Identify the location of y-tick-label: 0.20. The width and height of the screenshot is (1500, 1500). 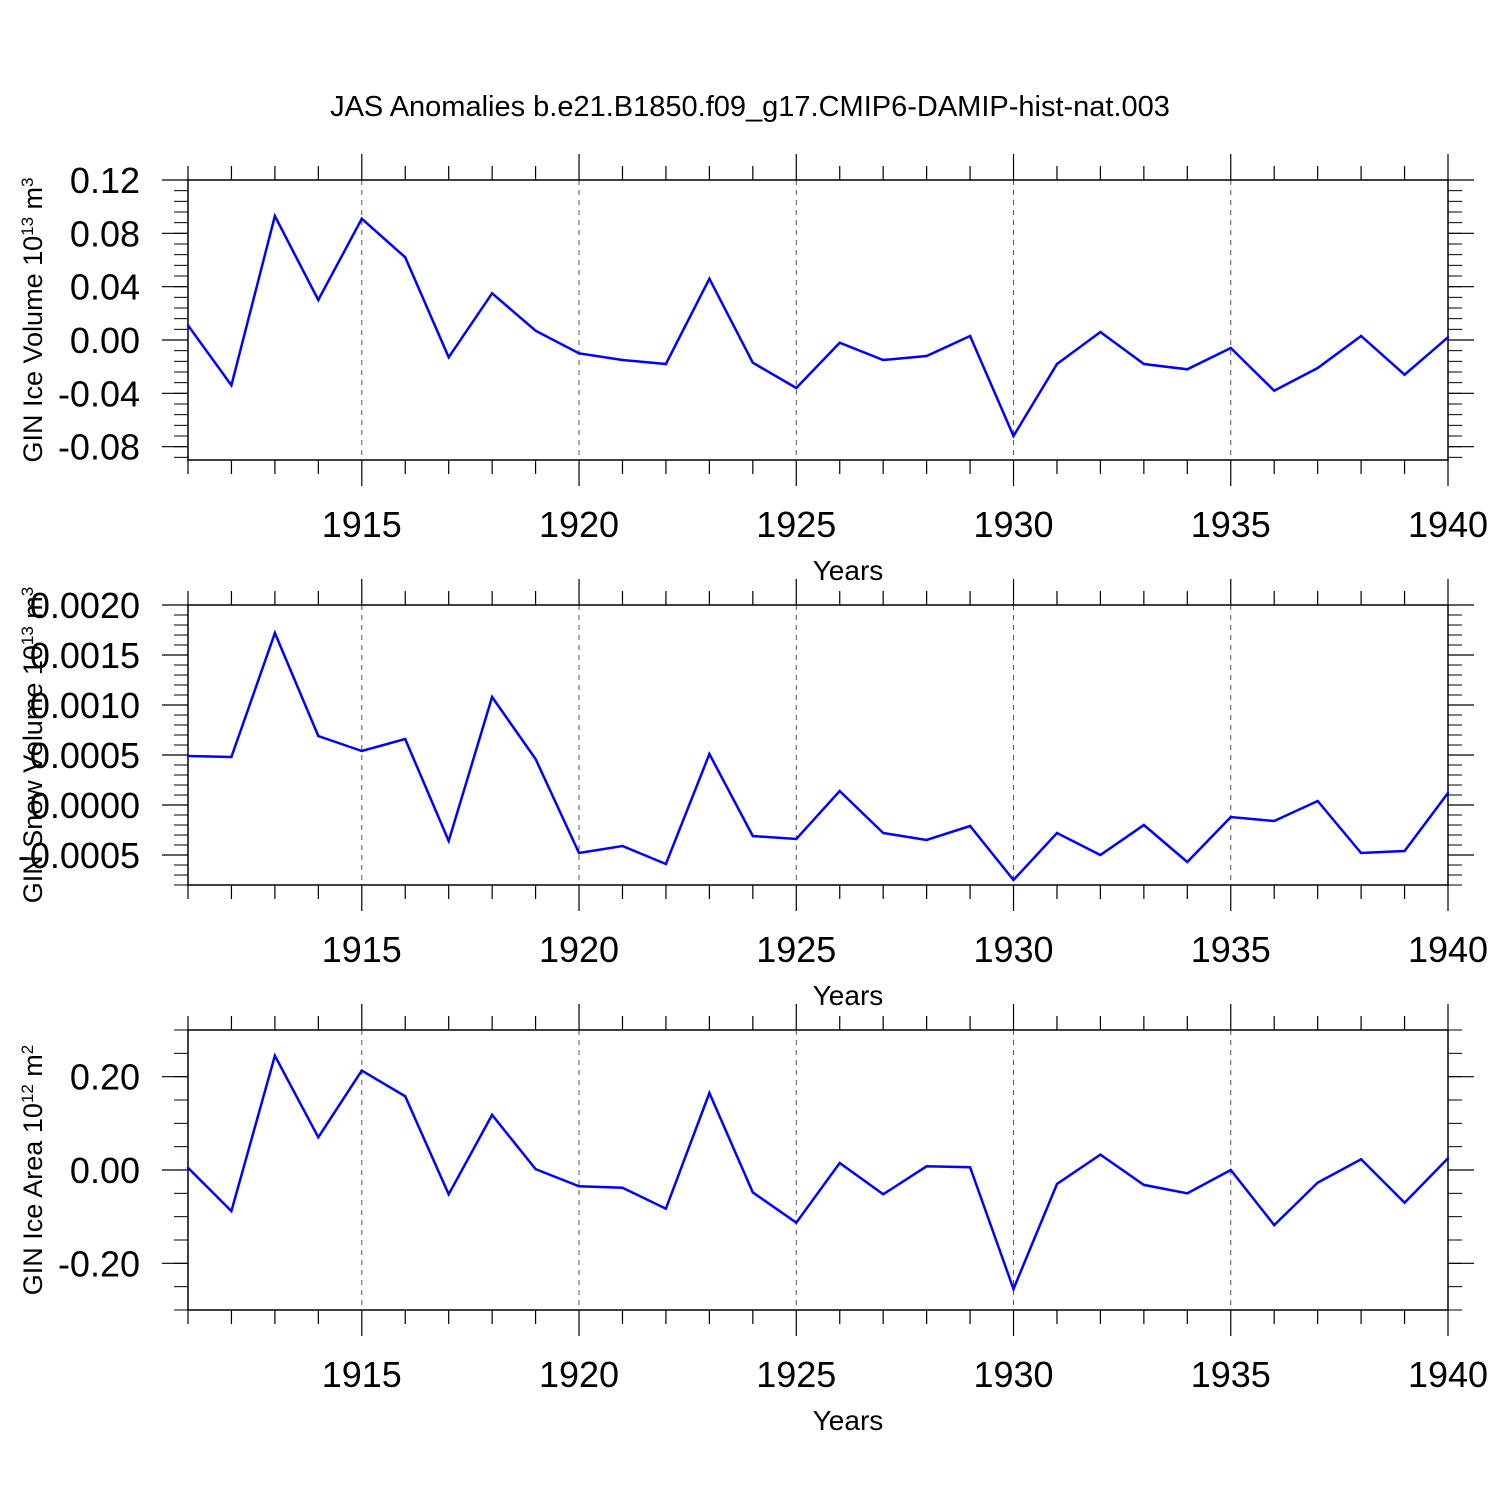
(105, 1077).